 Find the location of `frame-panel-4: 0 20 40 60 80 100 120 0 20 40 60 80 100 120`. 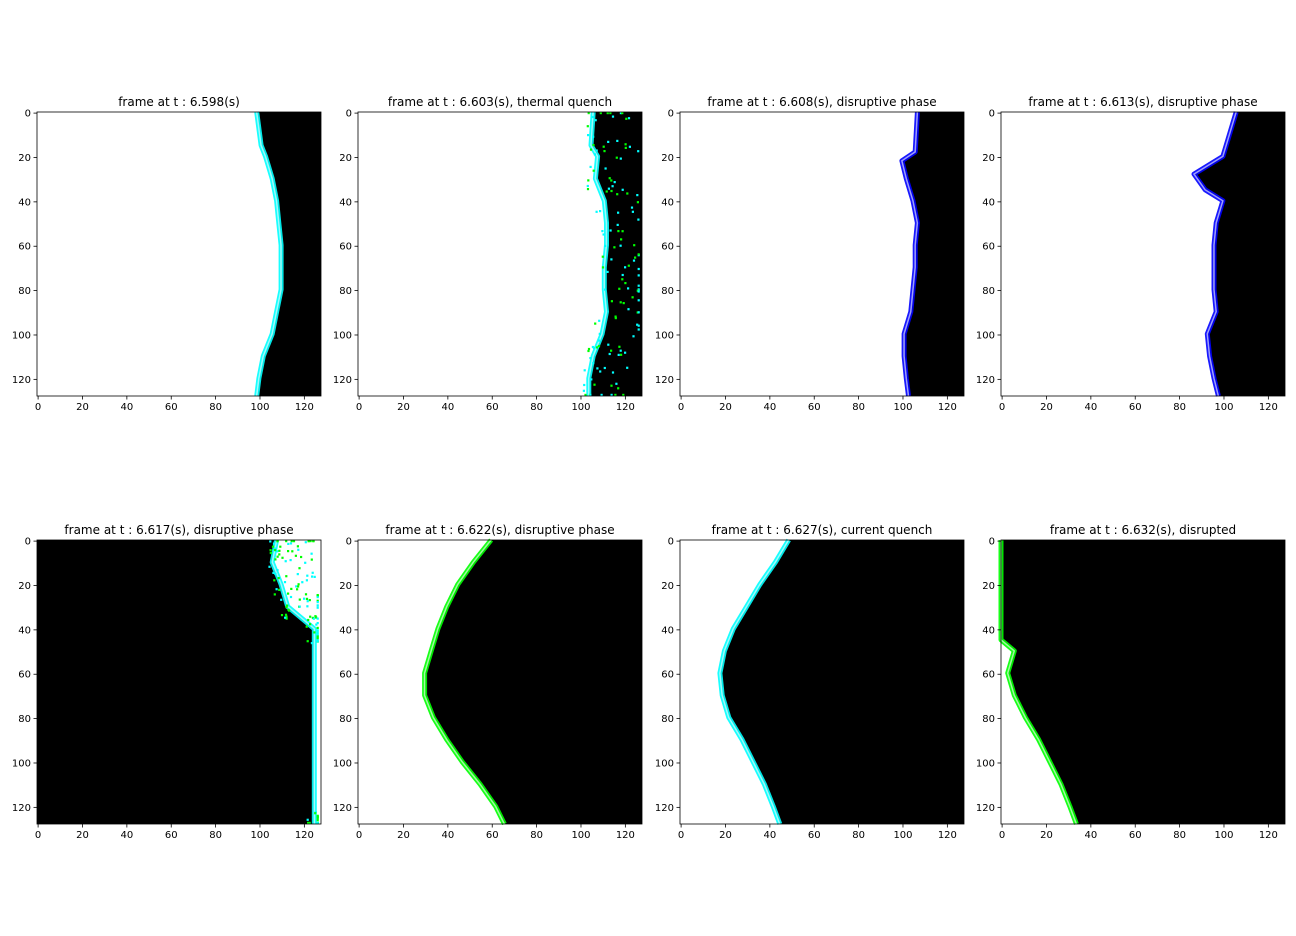

frame-panel-4: 0 20 40 60 80 100 120 0 20 40 60 80 100 120 is located at coordinates (1131, 261).